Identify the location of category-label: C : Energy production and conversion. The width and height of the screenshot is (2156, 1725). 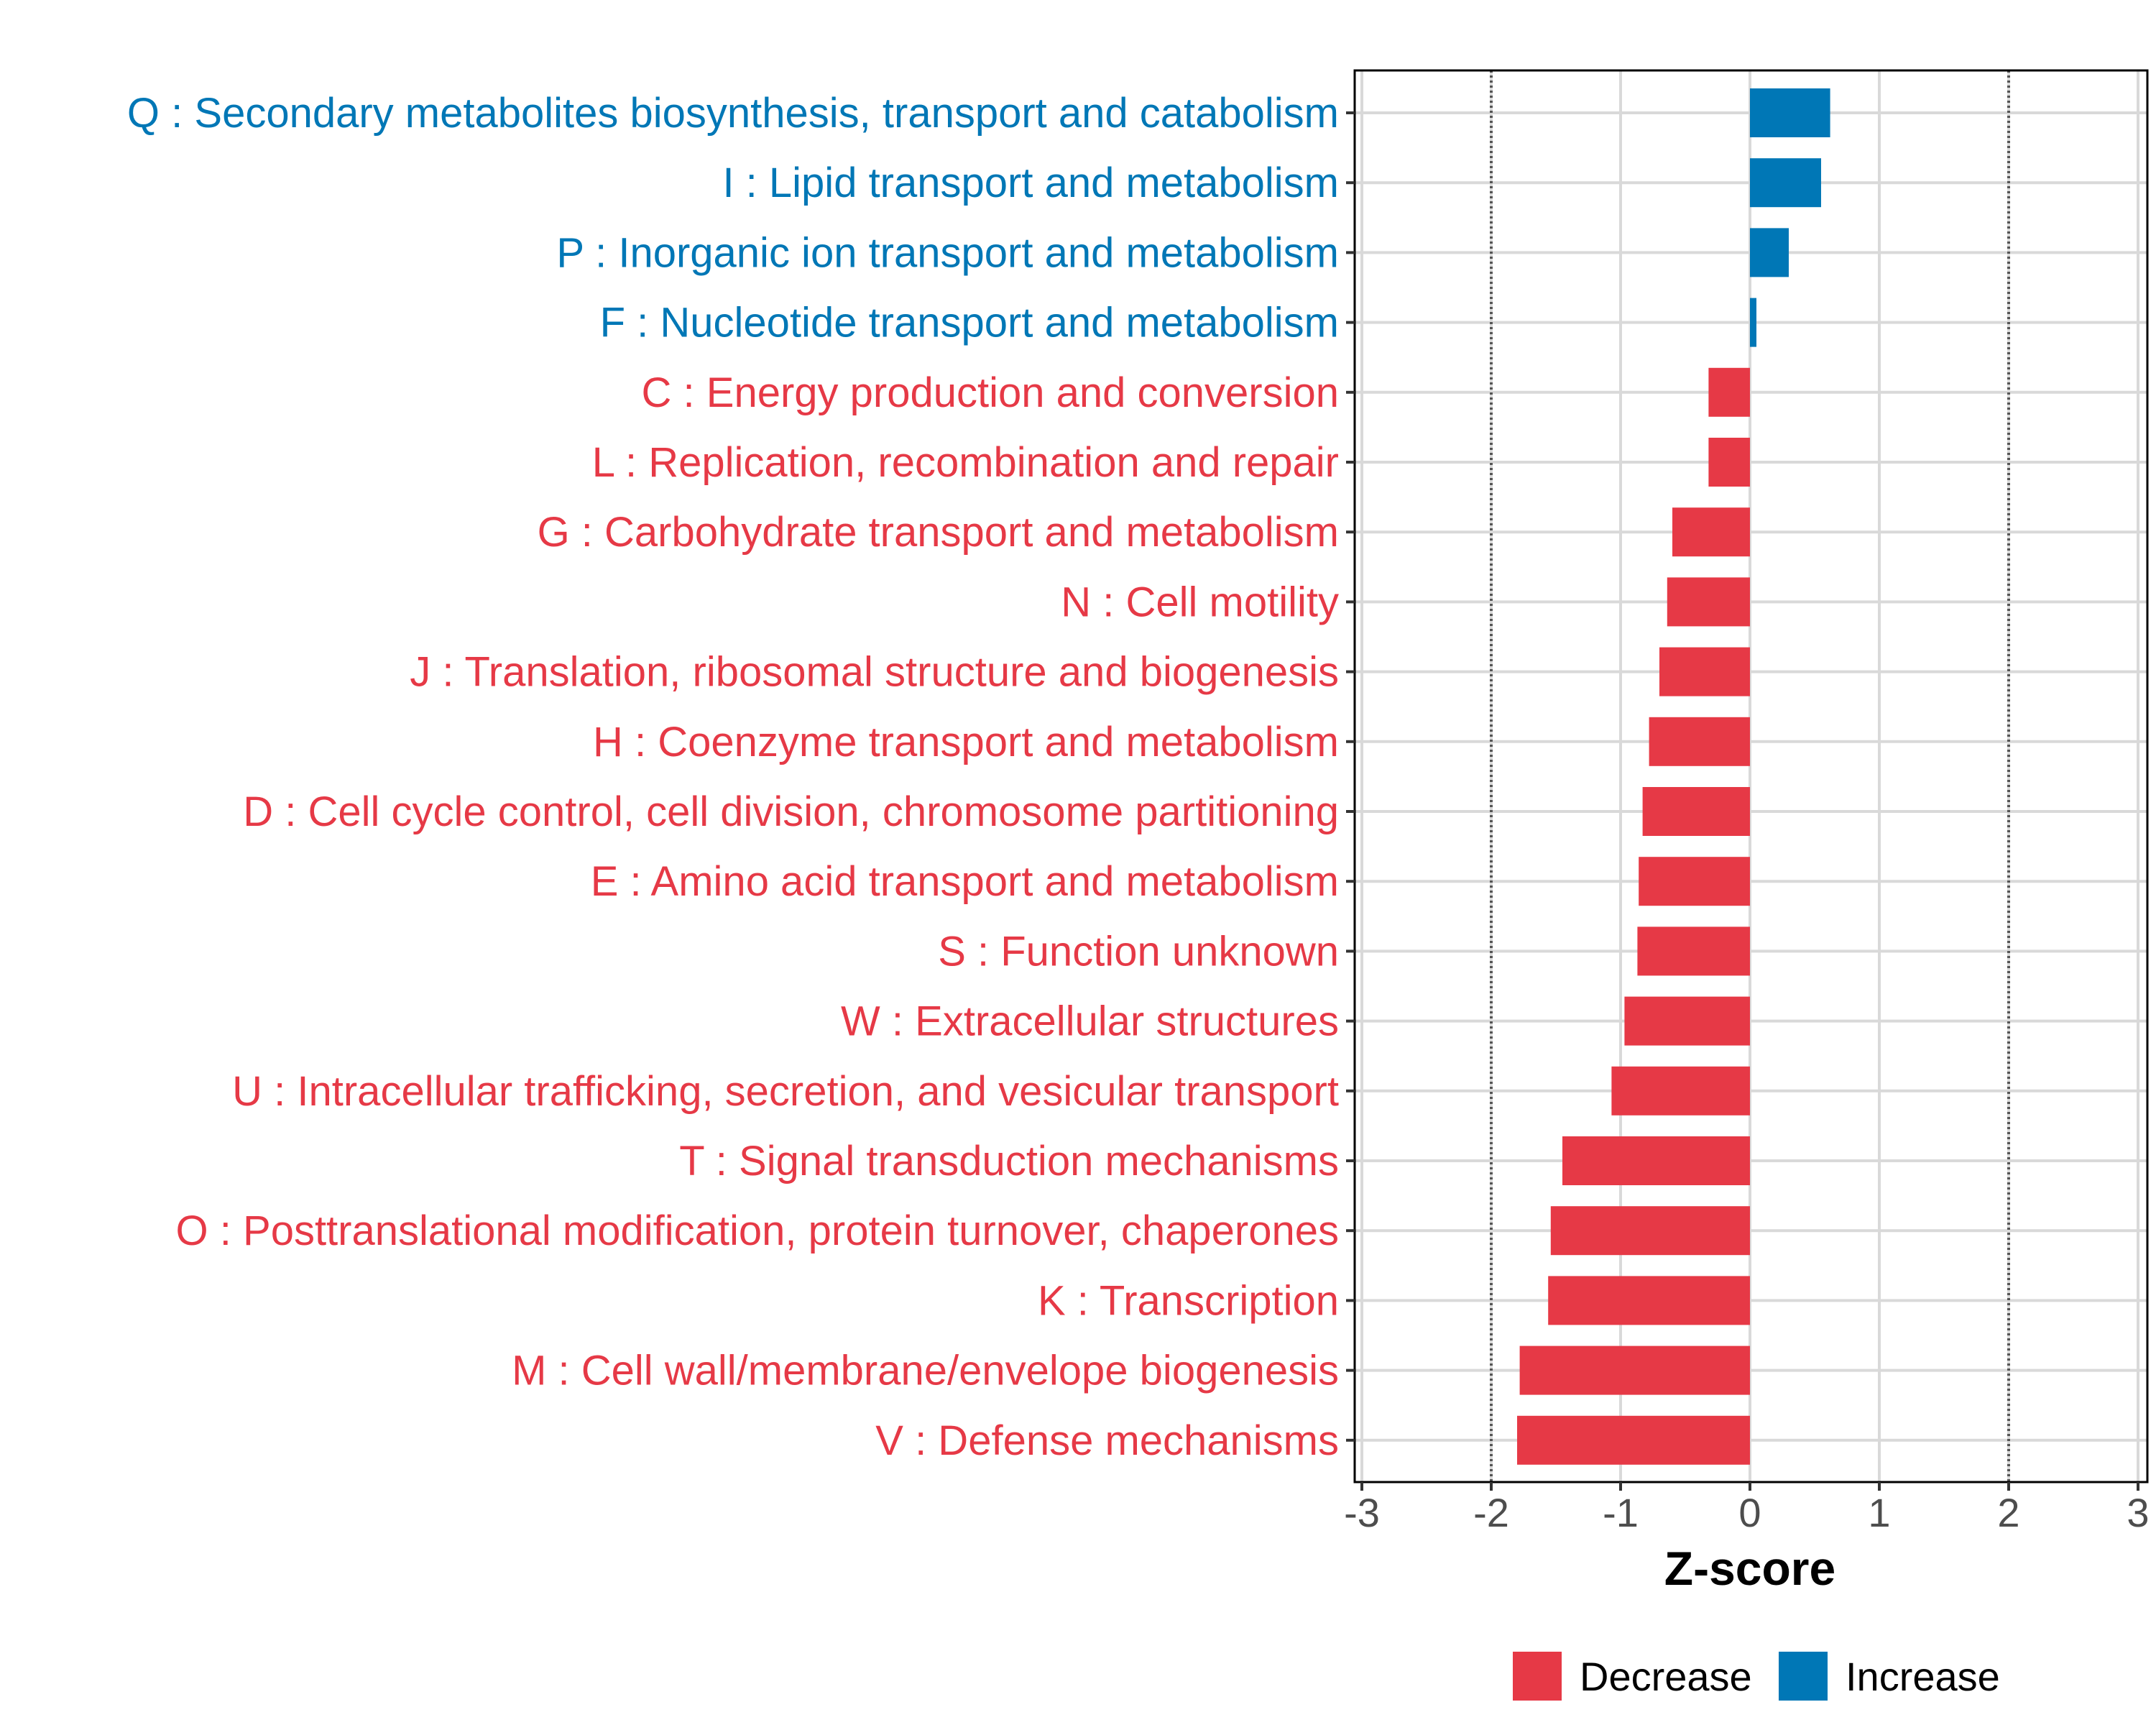
(991, 392).